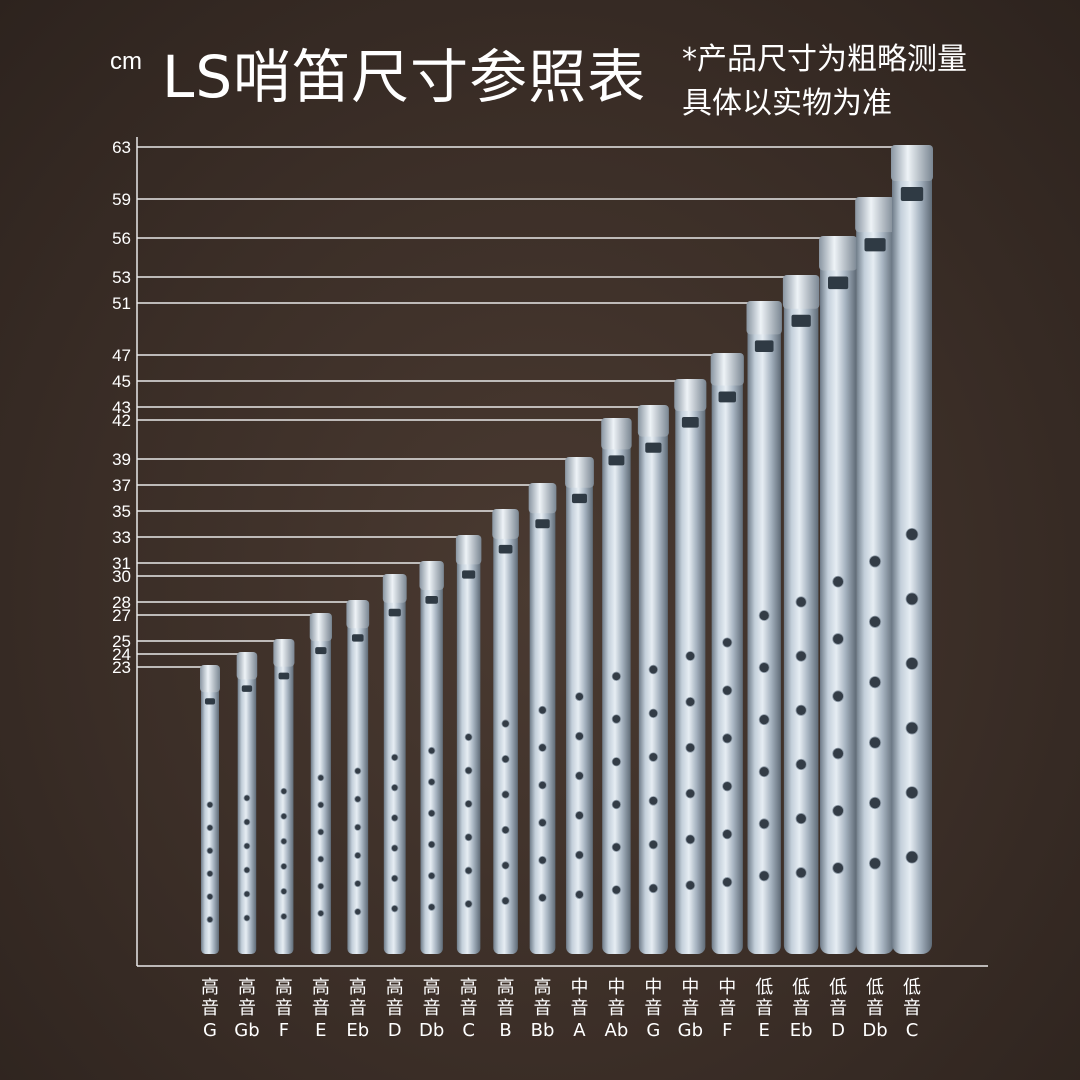 The image size is (1080, 1080). What do you see at coordinates (121, 615) in the screenshot?
I see `y-tick-27: 27` at bounding box center [121, 615].